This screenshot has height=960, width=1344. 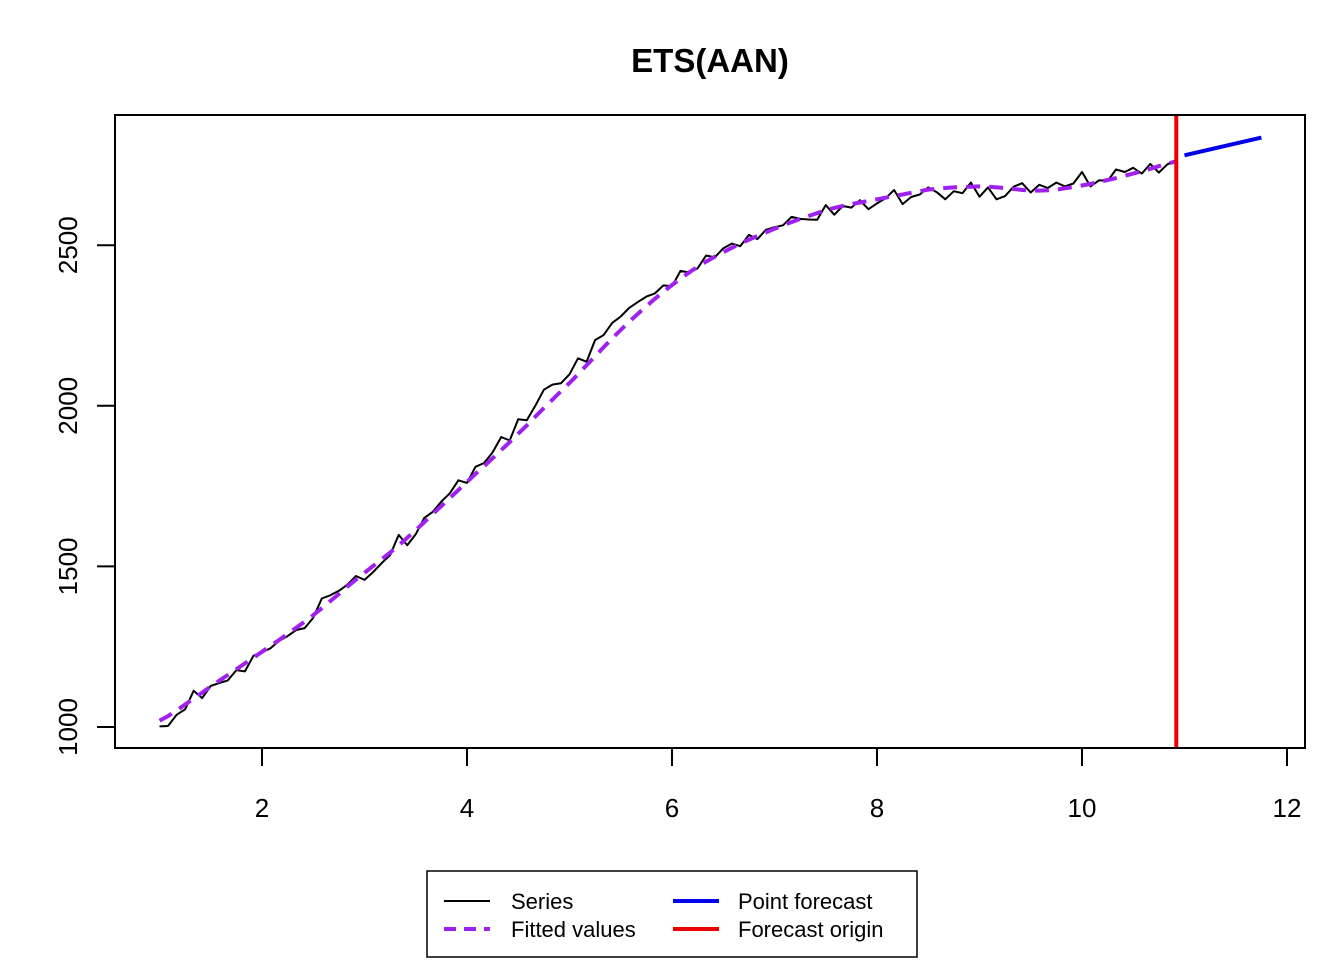 I want to click on legend-label-forecast: Point forecast, so click(x=805, y=901).